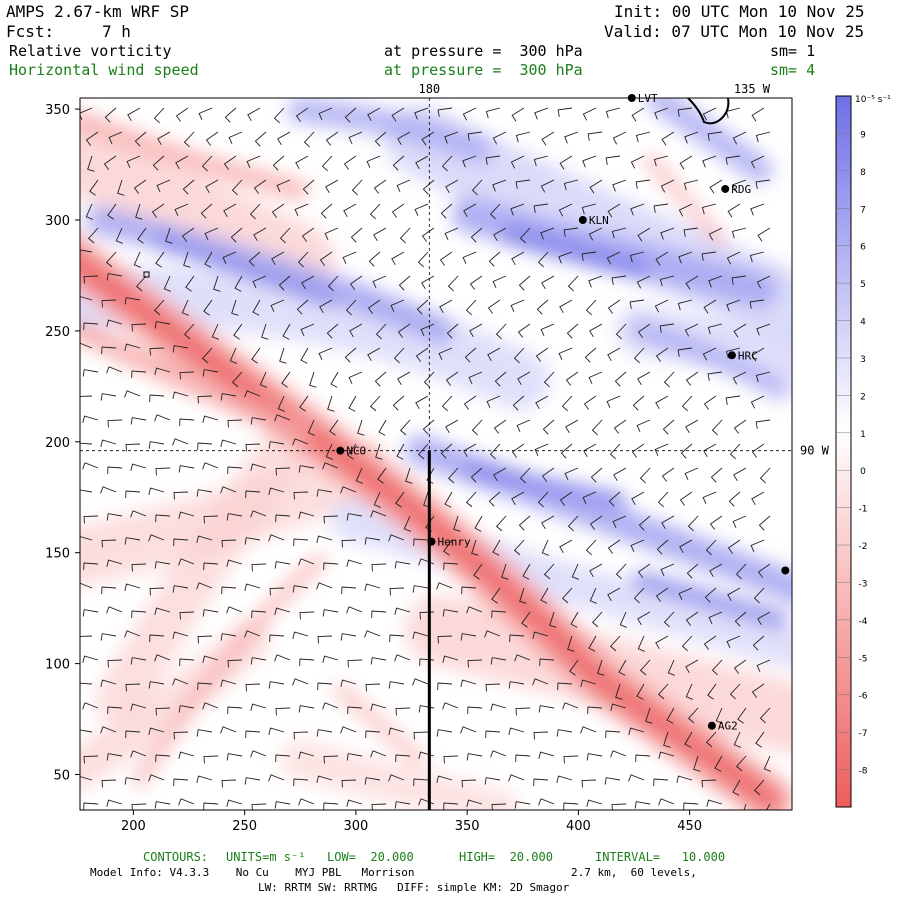 The height and width of the screenshot is (900, 900). I want to click on colorbar-label: -7, so click(863, 734).